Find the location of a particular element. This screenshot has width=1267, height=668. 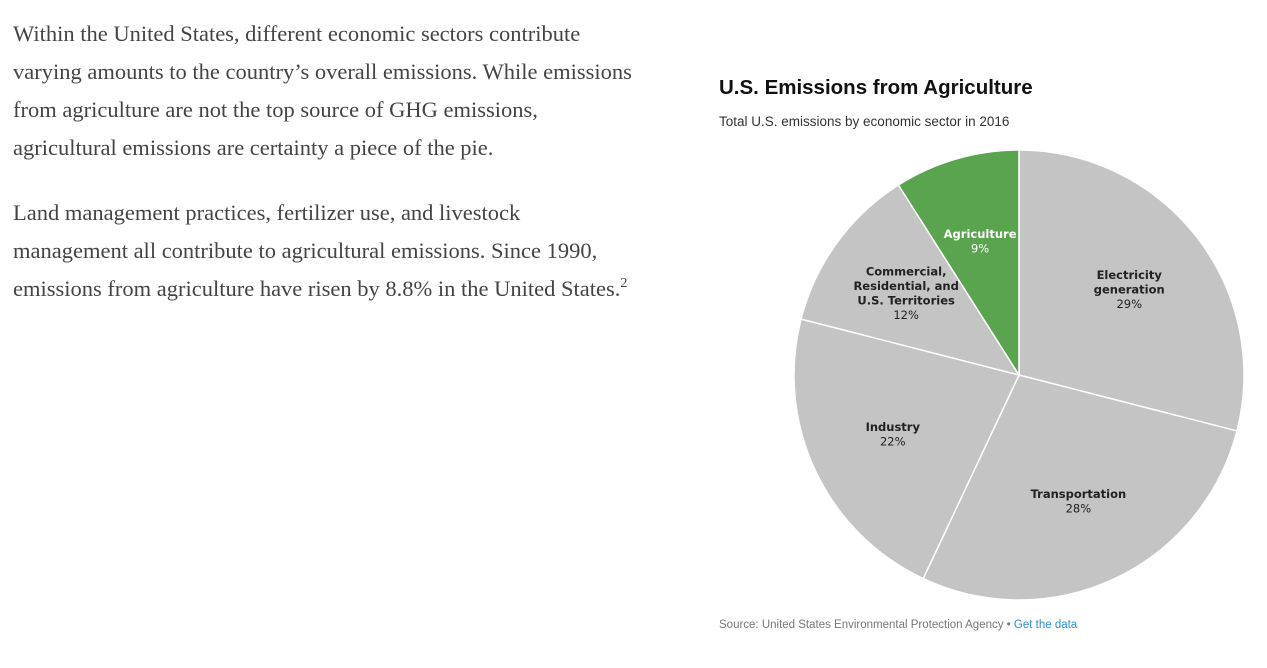

slice-label-line: Electricity is located at coordinates (1130, 275).